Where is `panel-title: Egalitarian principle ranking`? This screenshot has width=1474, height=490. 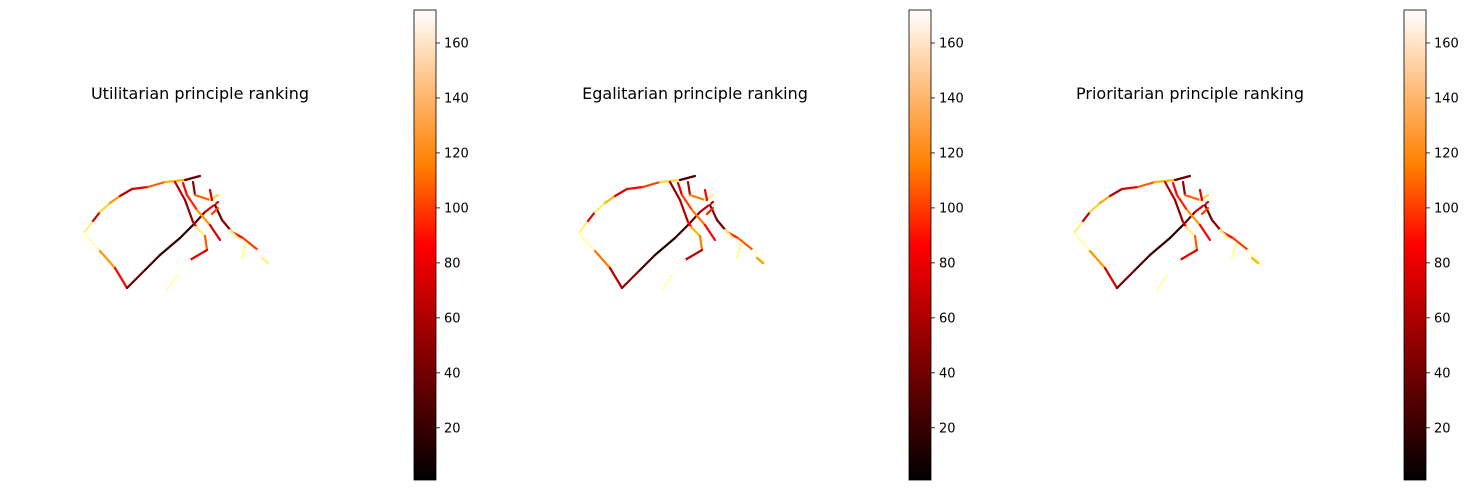 panel-title: Egalitarian principle ranking is located at coordinates (695, 93).